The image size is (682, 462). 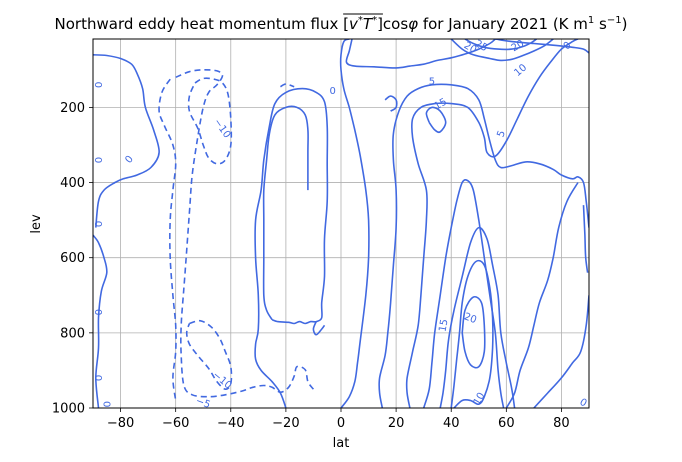 I want to click on title-phi: φ, so click(x=413, y=24).